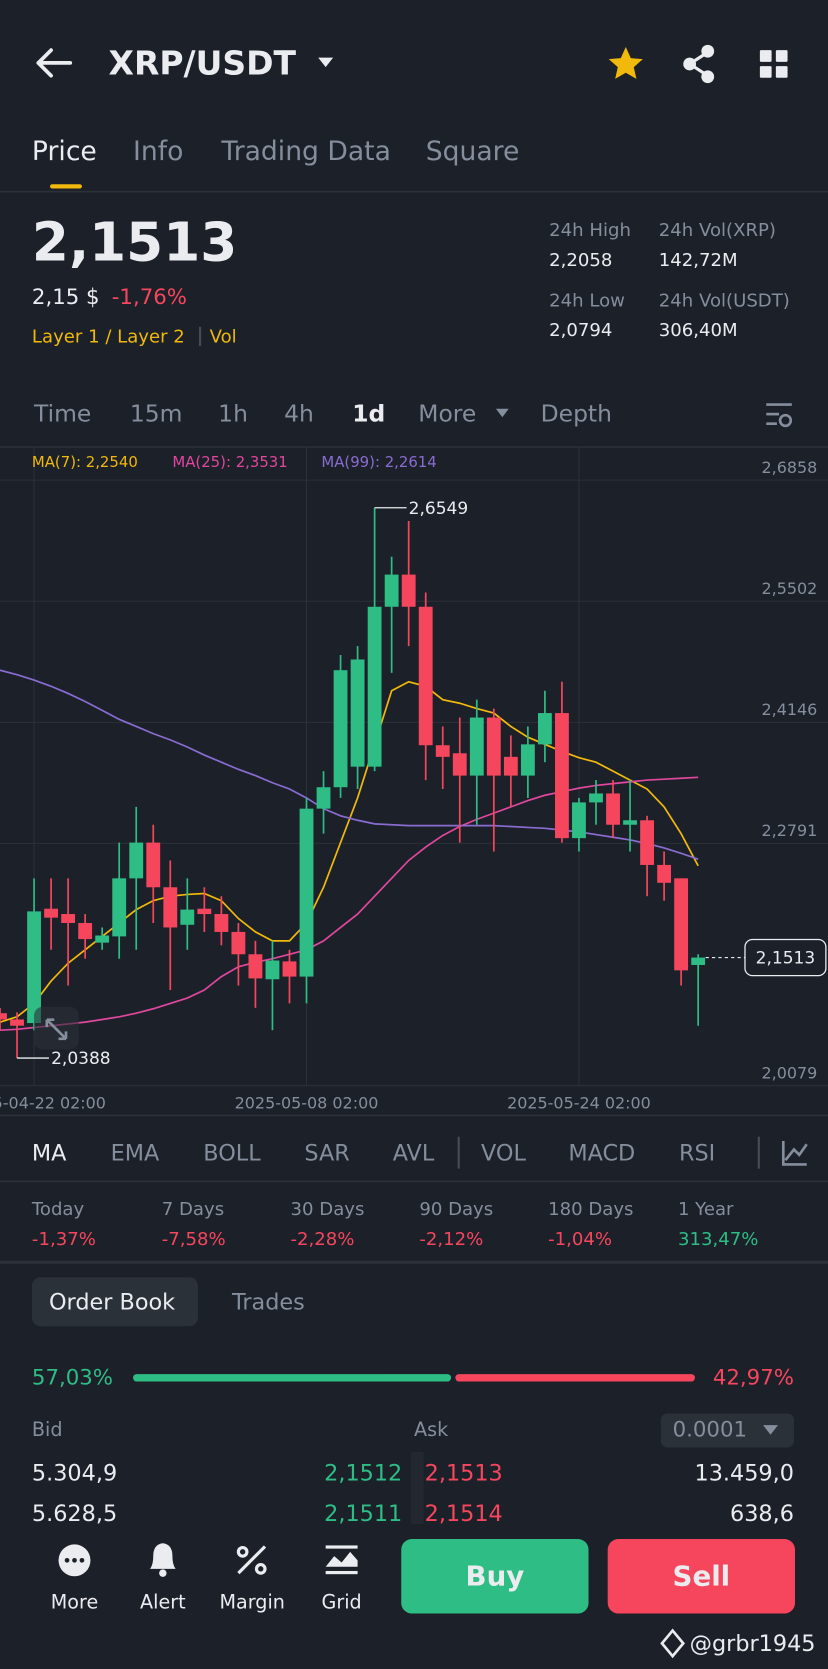 This screenshot has height=1669, width=828. I want to click on indicator-tab: AVL, so click(414, 1153).